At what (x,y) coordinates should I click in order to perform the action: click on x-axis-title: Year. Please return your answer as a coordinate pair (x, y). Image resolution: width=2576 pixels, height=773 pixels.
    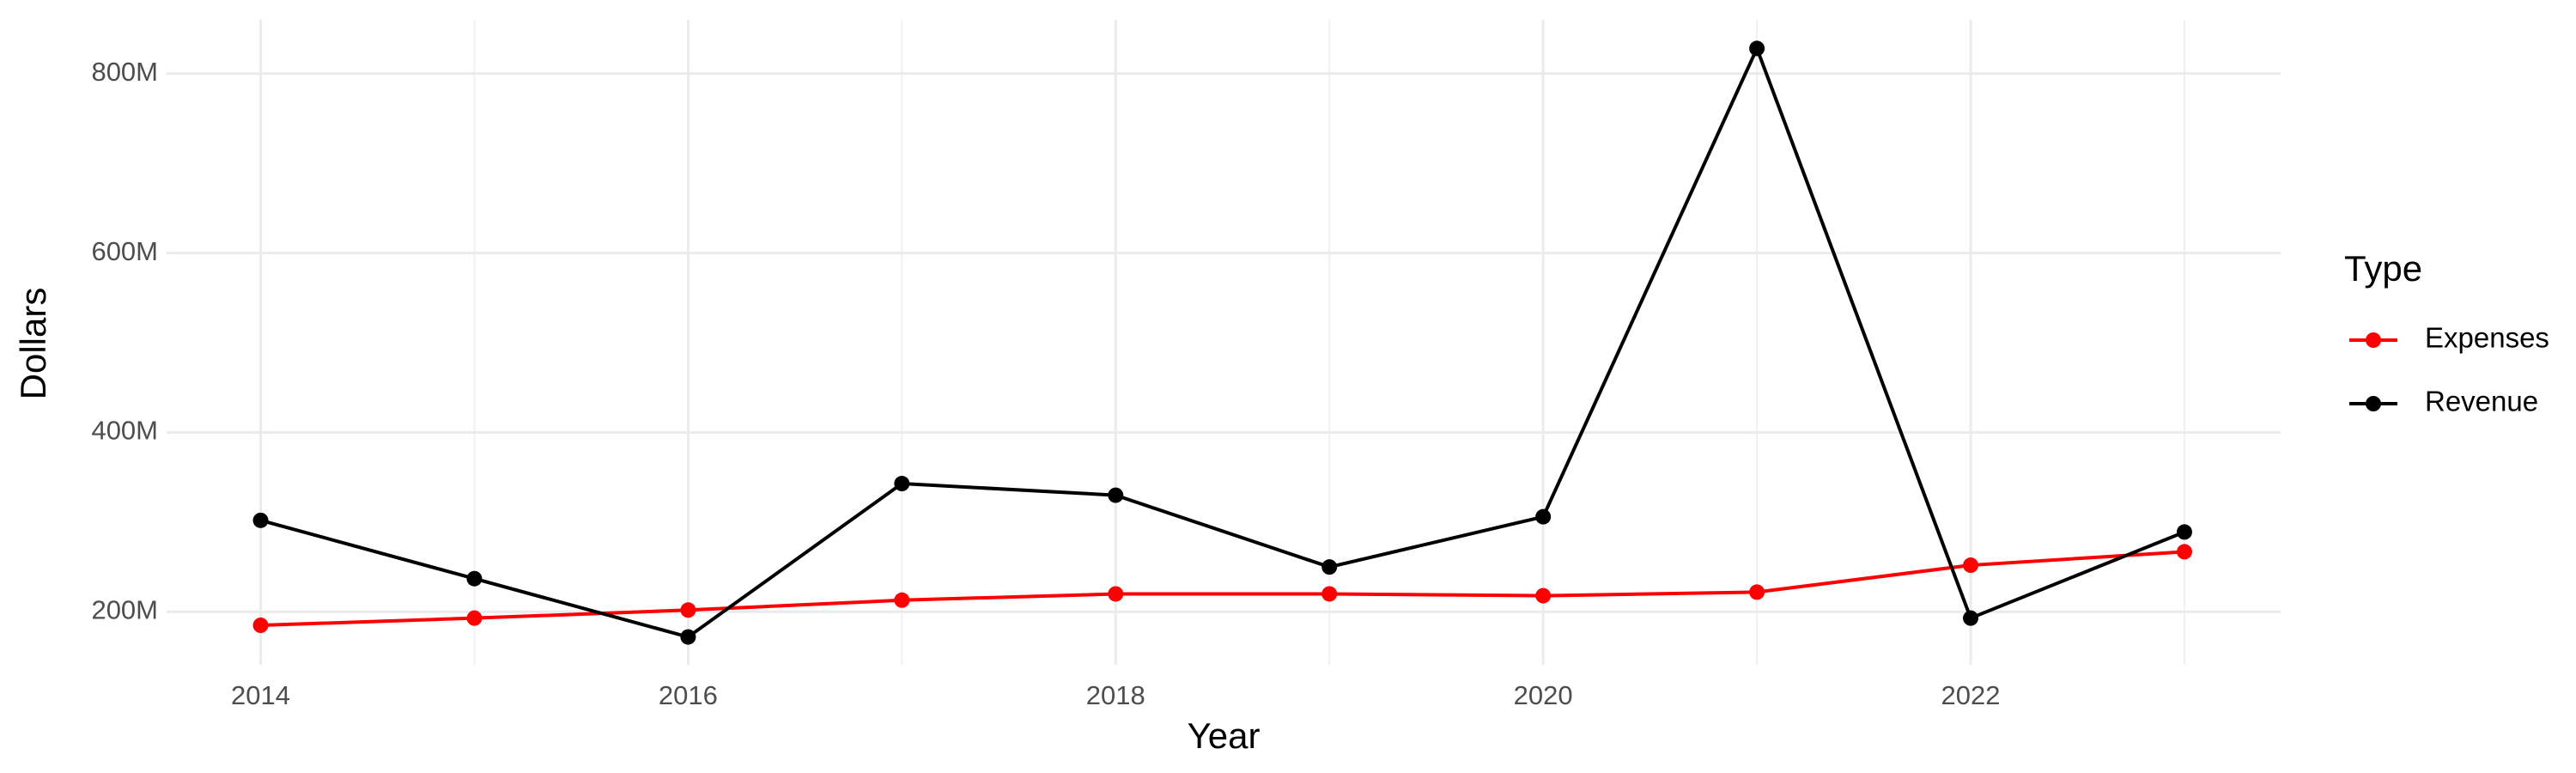
    Looking at the image, I should click on (1224, 735).